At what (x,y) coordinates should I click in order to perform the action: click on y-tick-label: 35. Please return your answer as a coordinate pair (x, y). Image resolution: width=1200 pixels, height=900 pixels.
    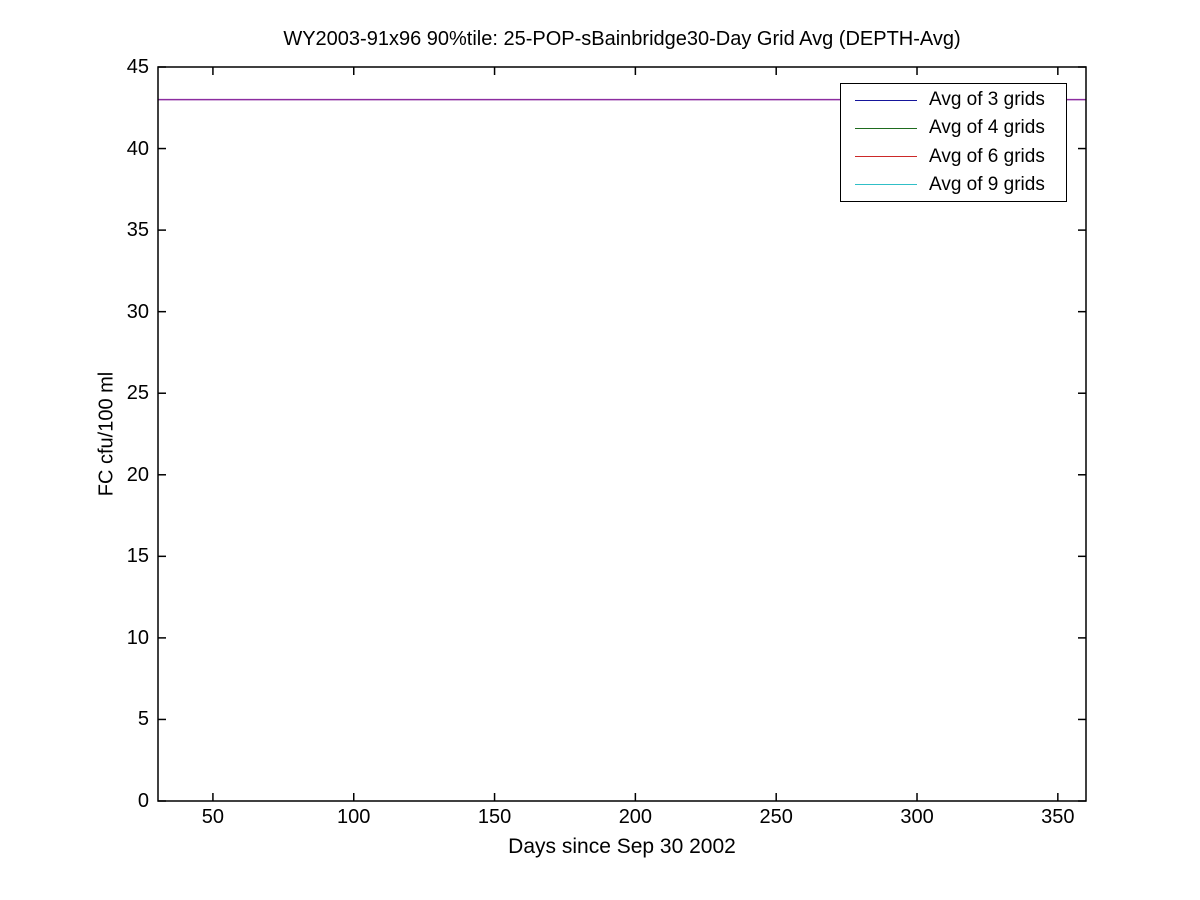
    Looking at the image, I should click on (137, 230).